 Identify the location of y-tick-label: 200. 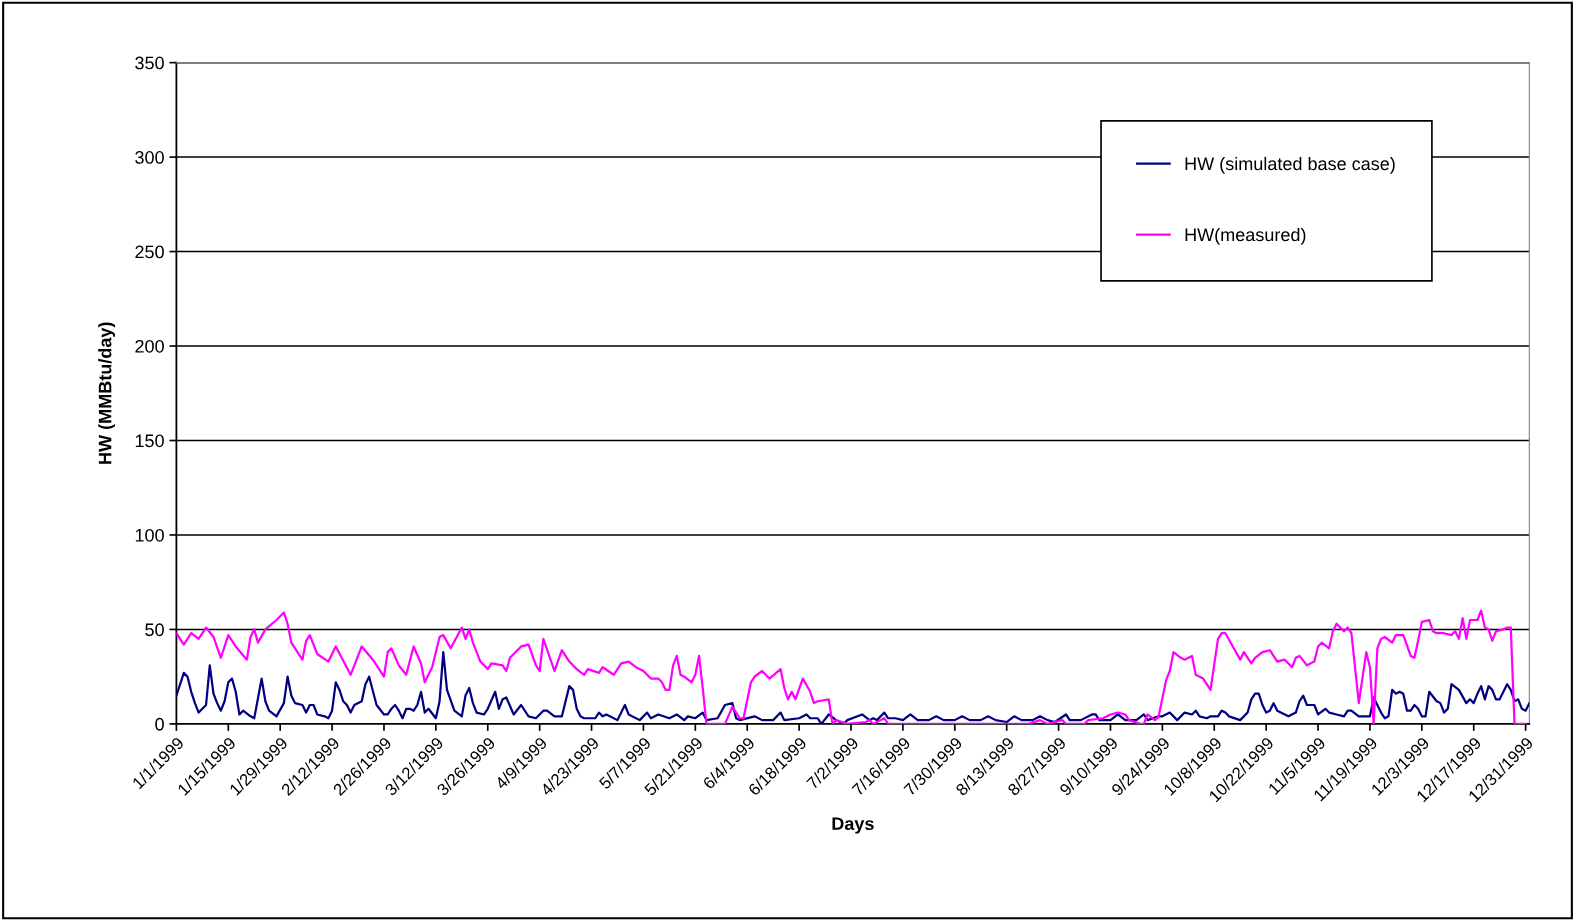
(149, 346).